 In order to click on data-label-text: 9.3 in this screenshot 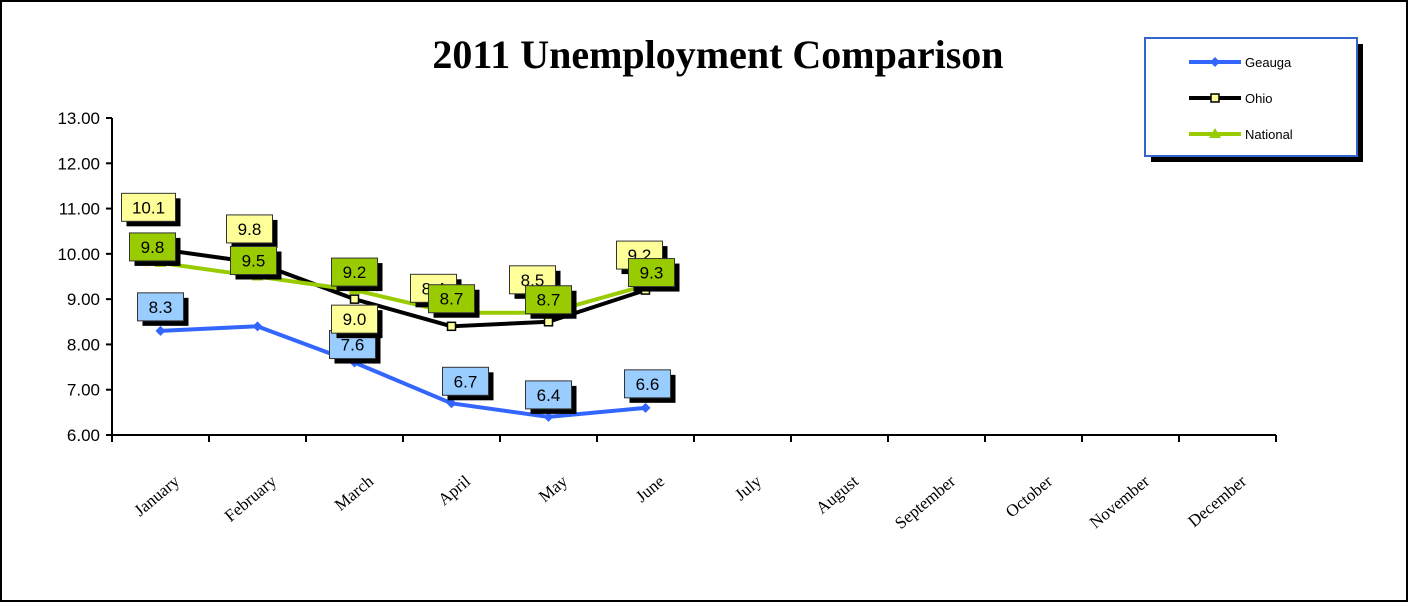, I will do `click(652, 273)`.